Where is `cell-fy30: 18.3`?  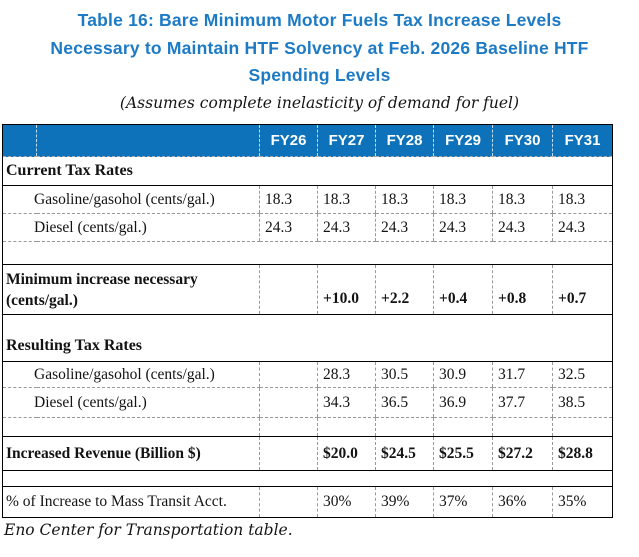 cell-fy30: 18.3 is located at coordinates (522, 199).